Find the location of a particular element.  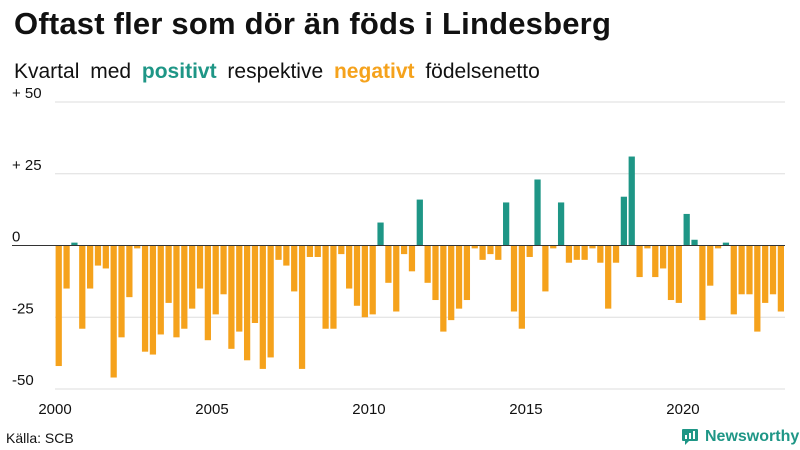

chart-title: Oftast fler som dör än föds i Lindesberg is located at coordinates (313, 23).